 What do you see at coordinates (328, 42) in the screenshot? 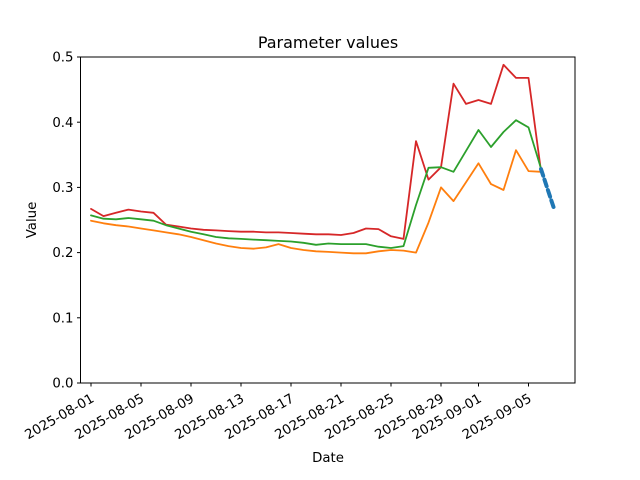
I see `chart-title: Parameter values` at bounding box center [328, 42].